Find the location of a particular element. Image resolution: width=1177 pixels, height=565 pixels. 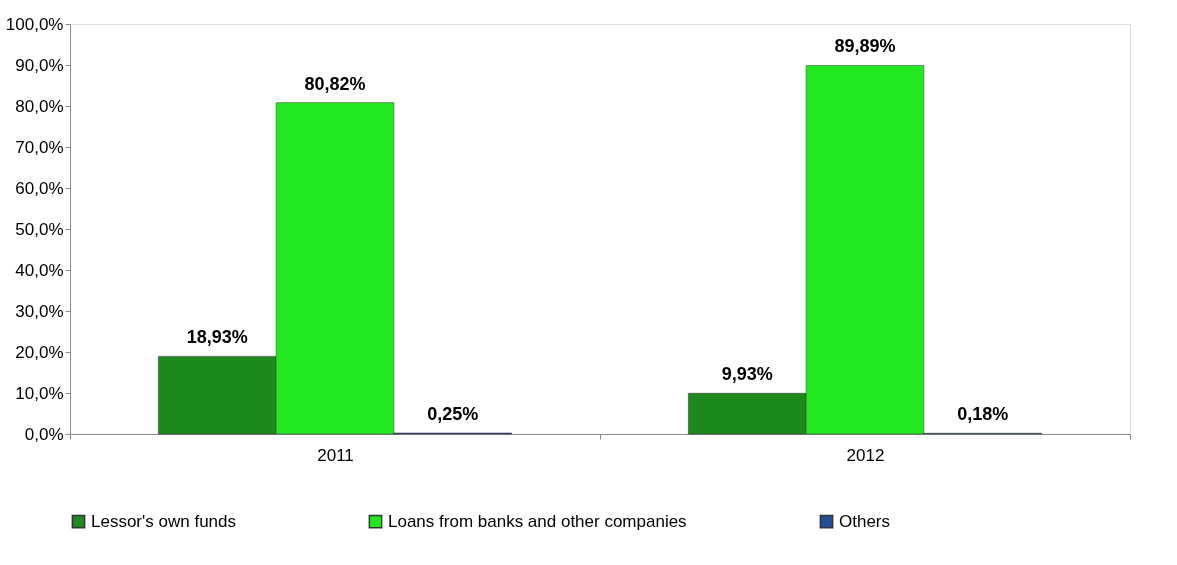

data-label: 9,93% is located at coordinates (747, 374).